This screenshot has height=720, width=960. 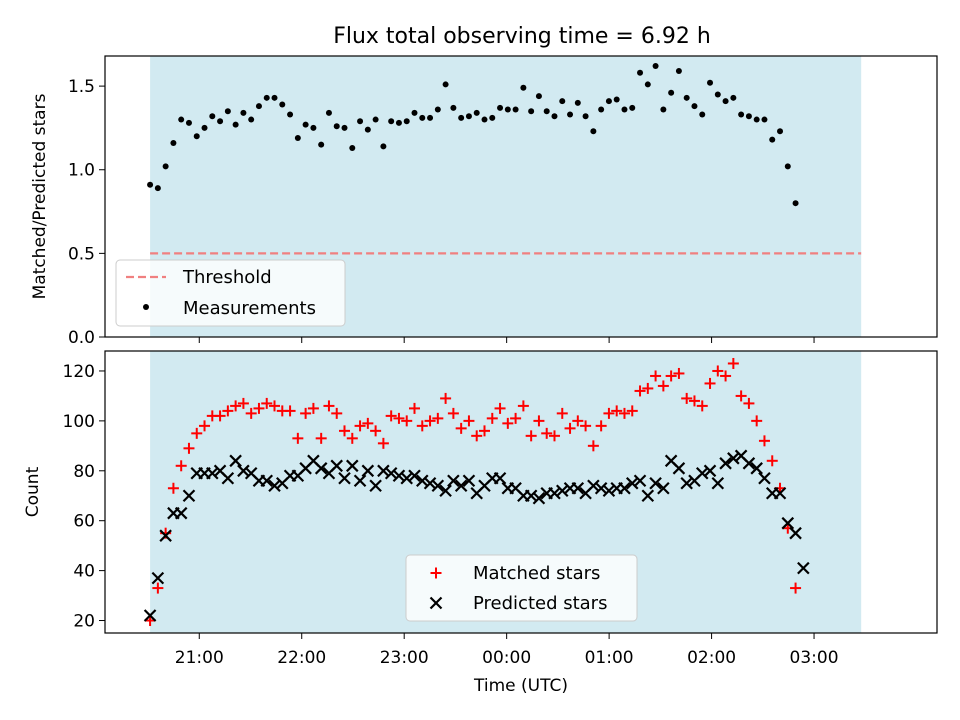 I want to click on legend-predicted-label: Predicted stars, so click(x=540, y=603).